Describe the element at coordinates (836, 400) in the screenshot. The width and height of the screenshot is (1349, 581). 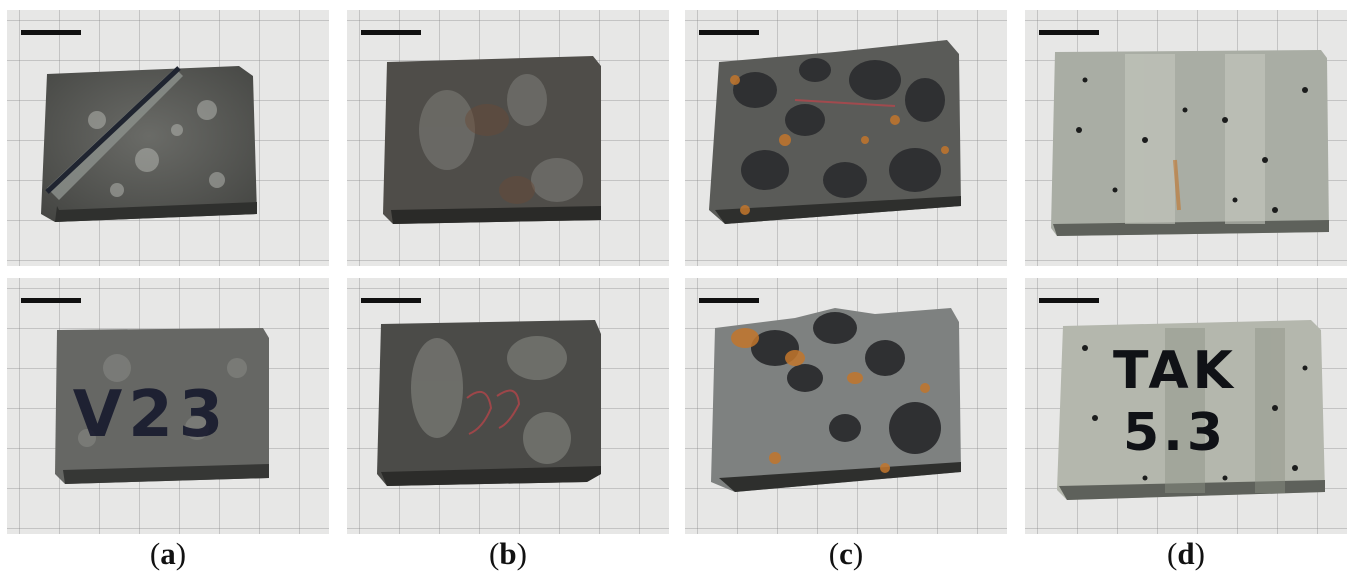
I see `sample-c-bottom` at that location.